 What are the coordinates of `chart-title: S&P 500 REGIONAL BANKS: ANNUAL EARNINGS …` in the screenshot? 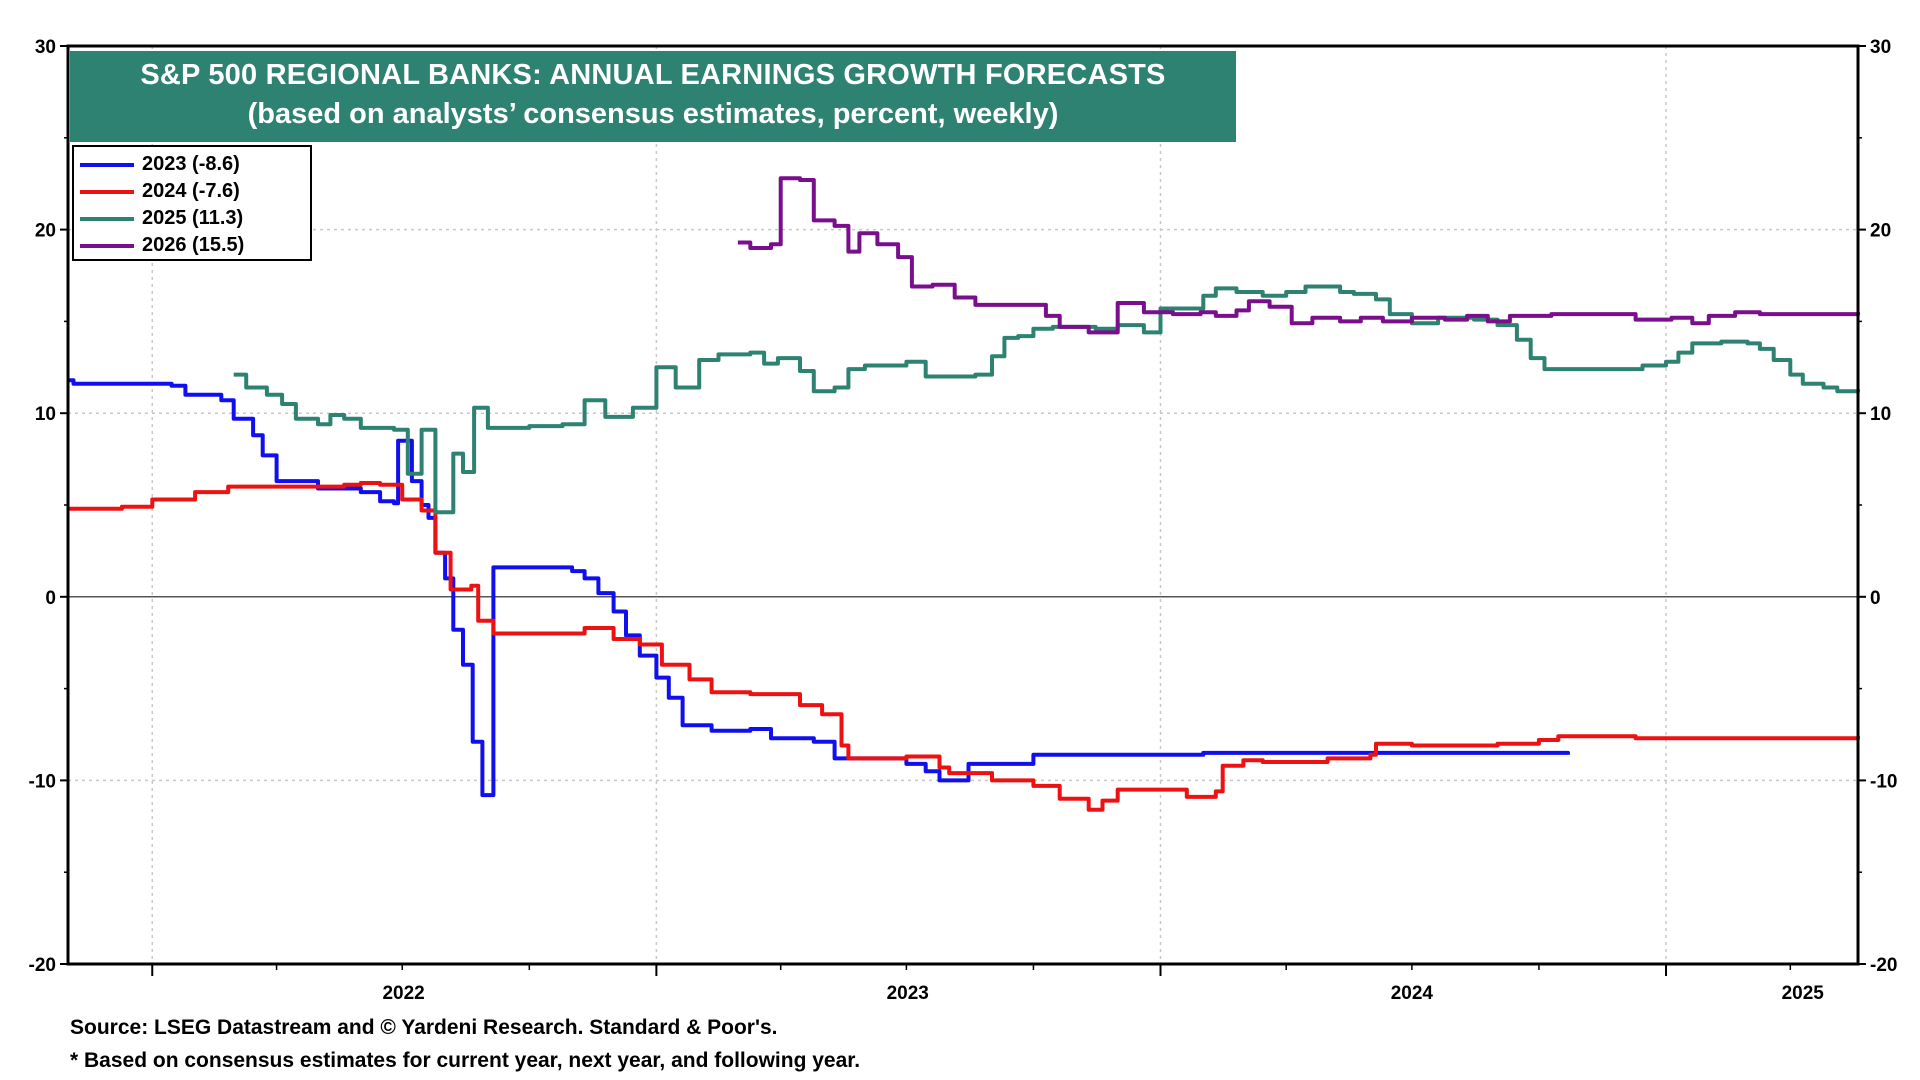 It's located at (653, 75).